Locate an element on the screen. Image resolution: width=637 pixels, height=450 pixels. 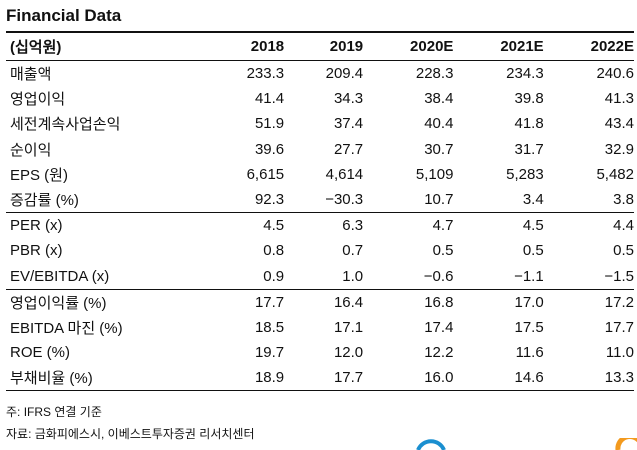
row-label: PBR (x) is located at coordinates (36, 251).